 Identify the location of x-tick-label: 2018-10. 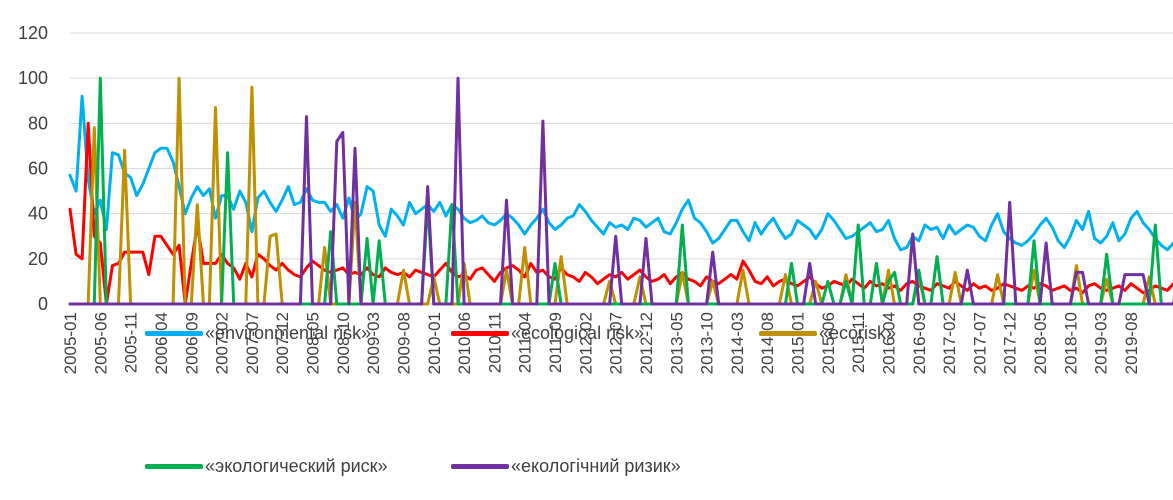
(1070, 343).